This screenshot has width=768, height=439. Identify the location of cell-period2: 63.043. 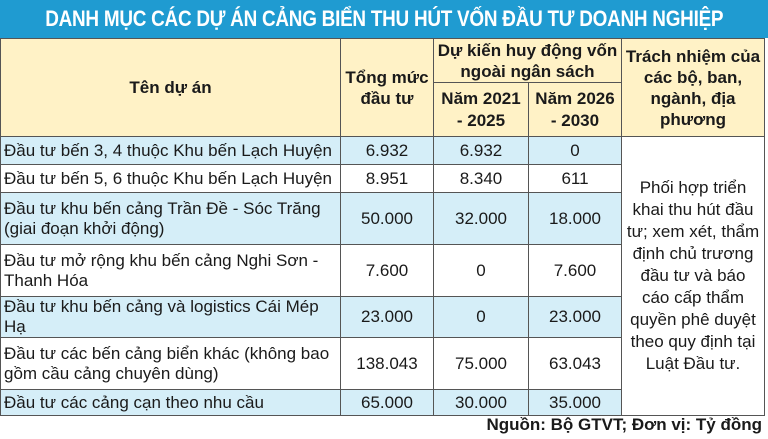
(575, 363).